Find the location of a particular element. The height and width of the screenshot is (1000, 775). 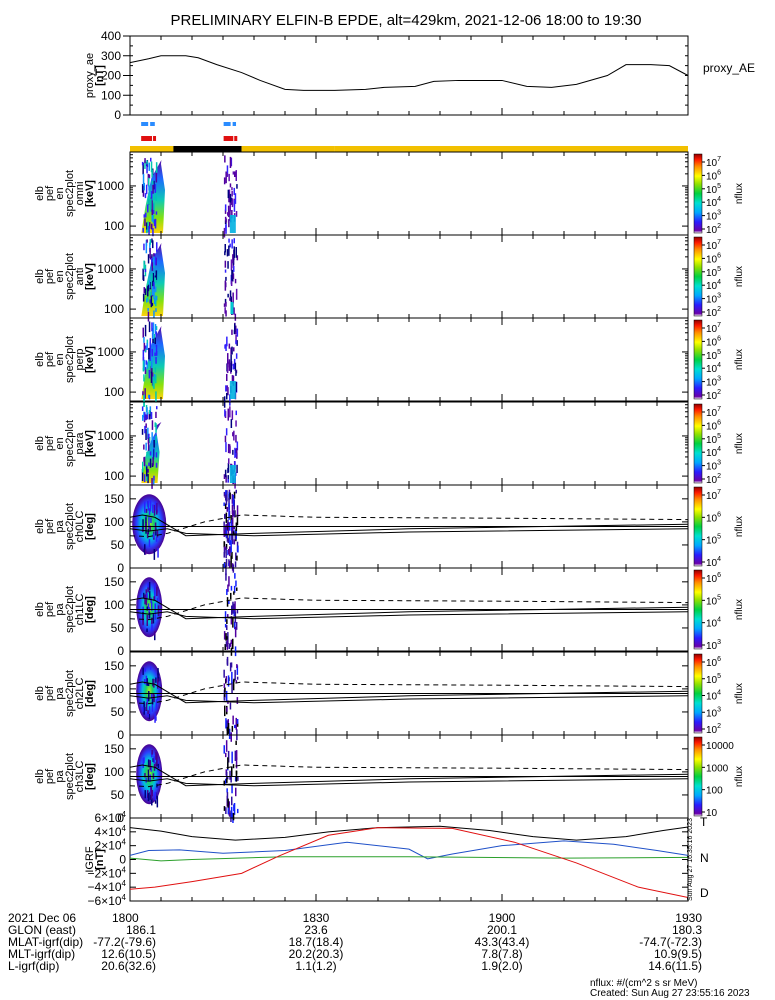

igrf-label-D: D is located at coordinates (704, 893).